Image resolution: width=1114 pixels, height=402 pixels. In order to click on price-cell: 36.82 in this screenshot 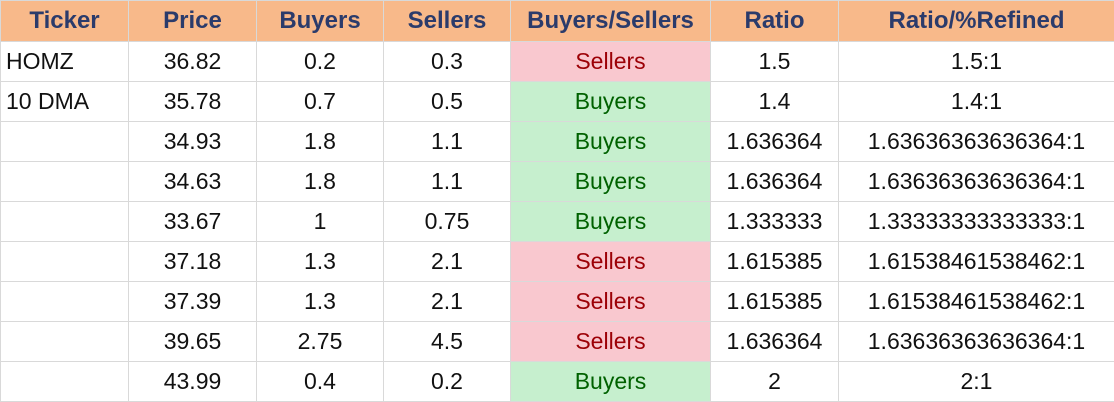, I will do `click(192, 61)`.